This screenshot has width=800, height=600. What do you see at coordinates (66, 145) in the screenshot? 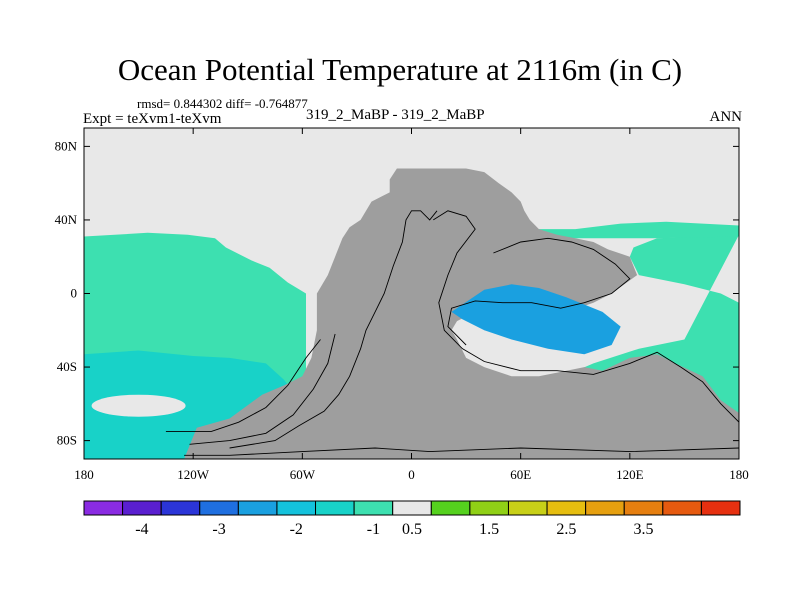
I see `y-tick-label-0: 80N` at bounding box center [66, 145].